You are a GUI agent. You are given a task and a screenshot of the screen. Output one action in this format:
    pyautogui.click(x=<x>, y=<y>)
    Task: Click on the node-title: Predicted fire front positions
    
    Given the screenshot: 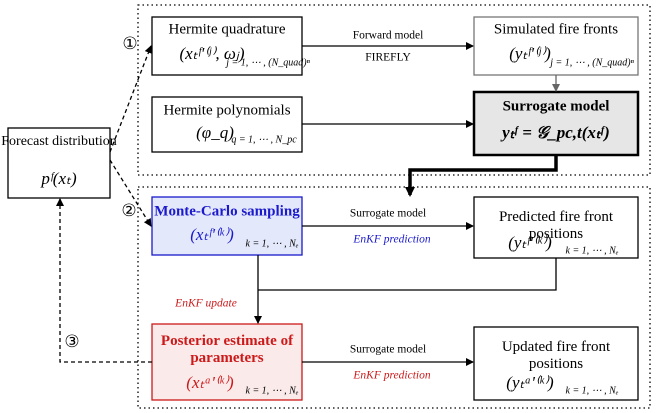 What is the action you would take?
    pyautogui.click(x=556, y=225)
    